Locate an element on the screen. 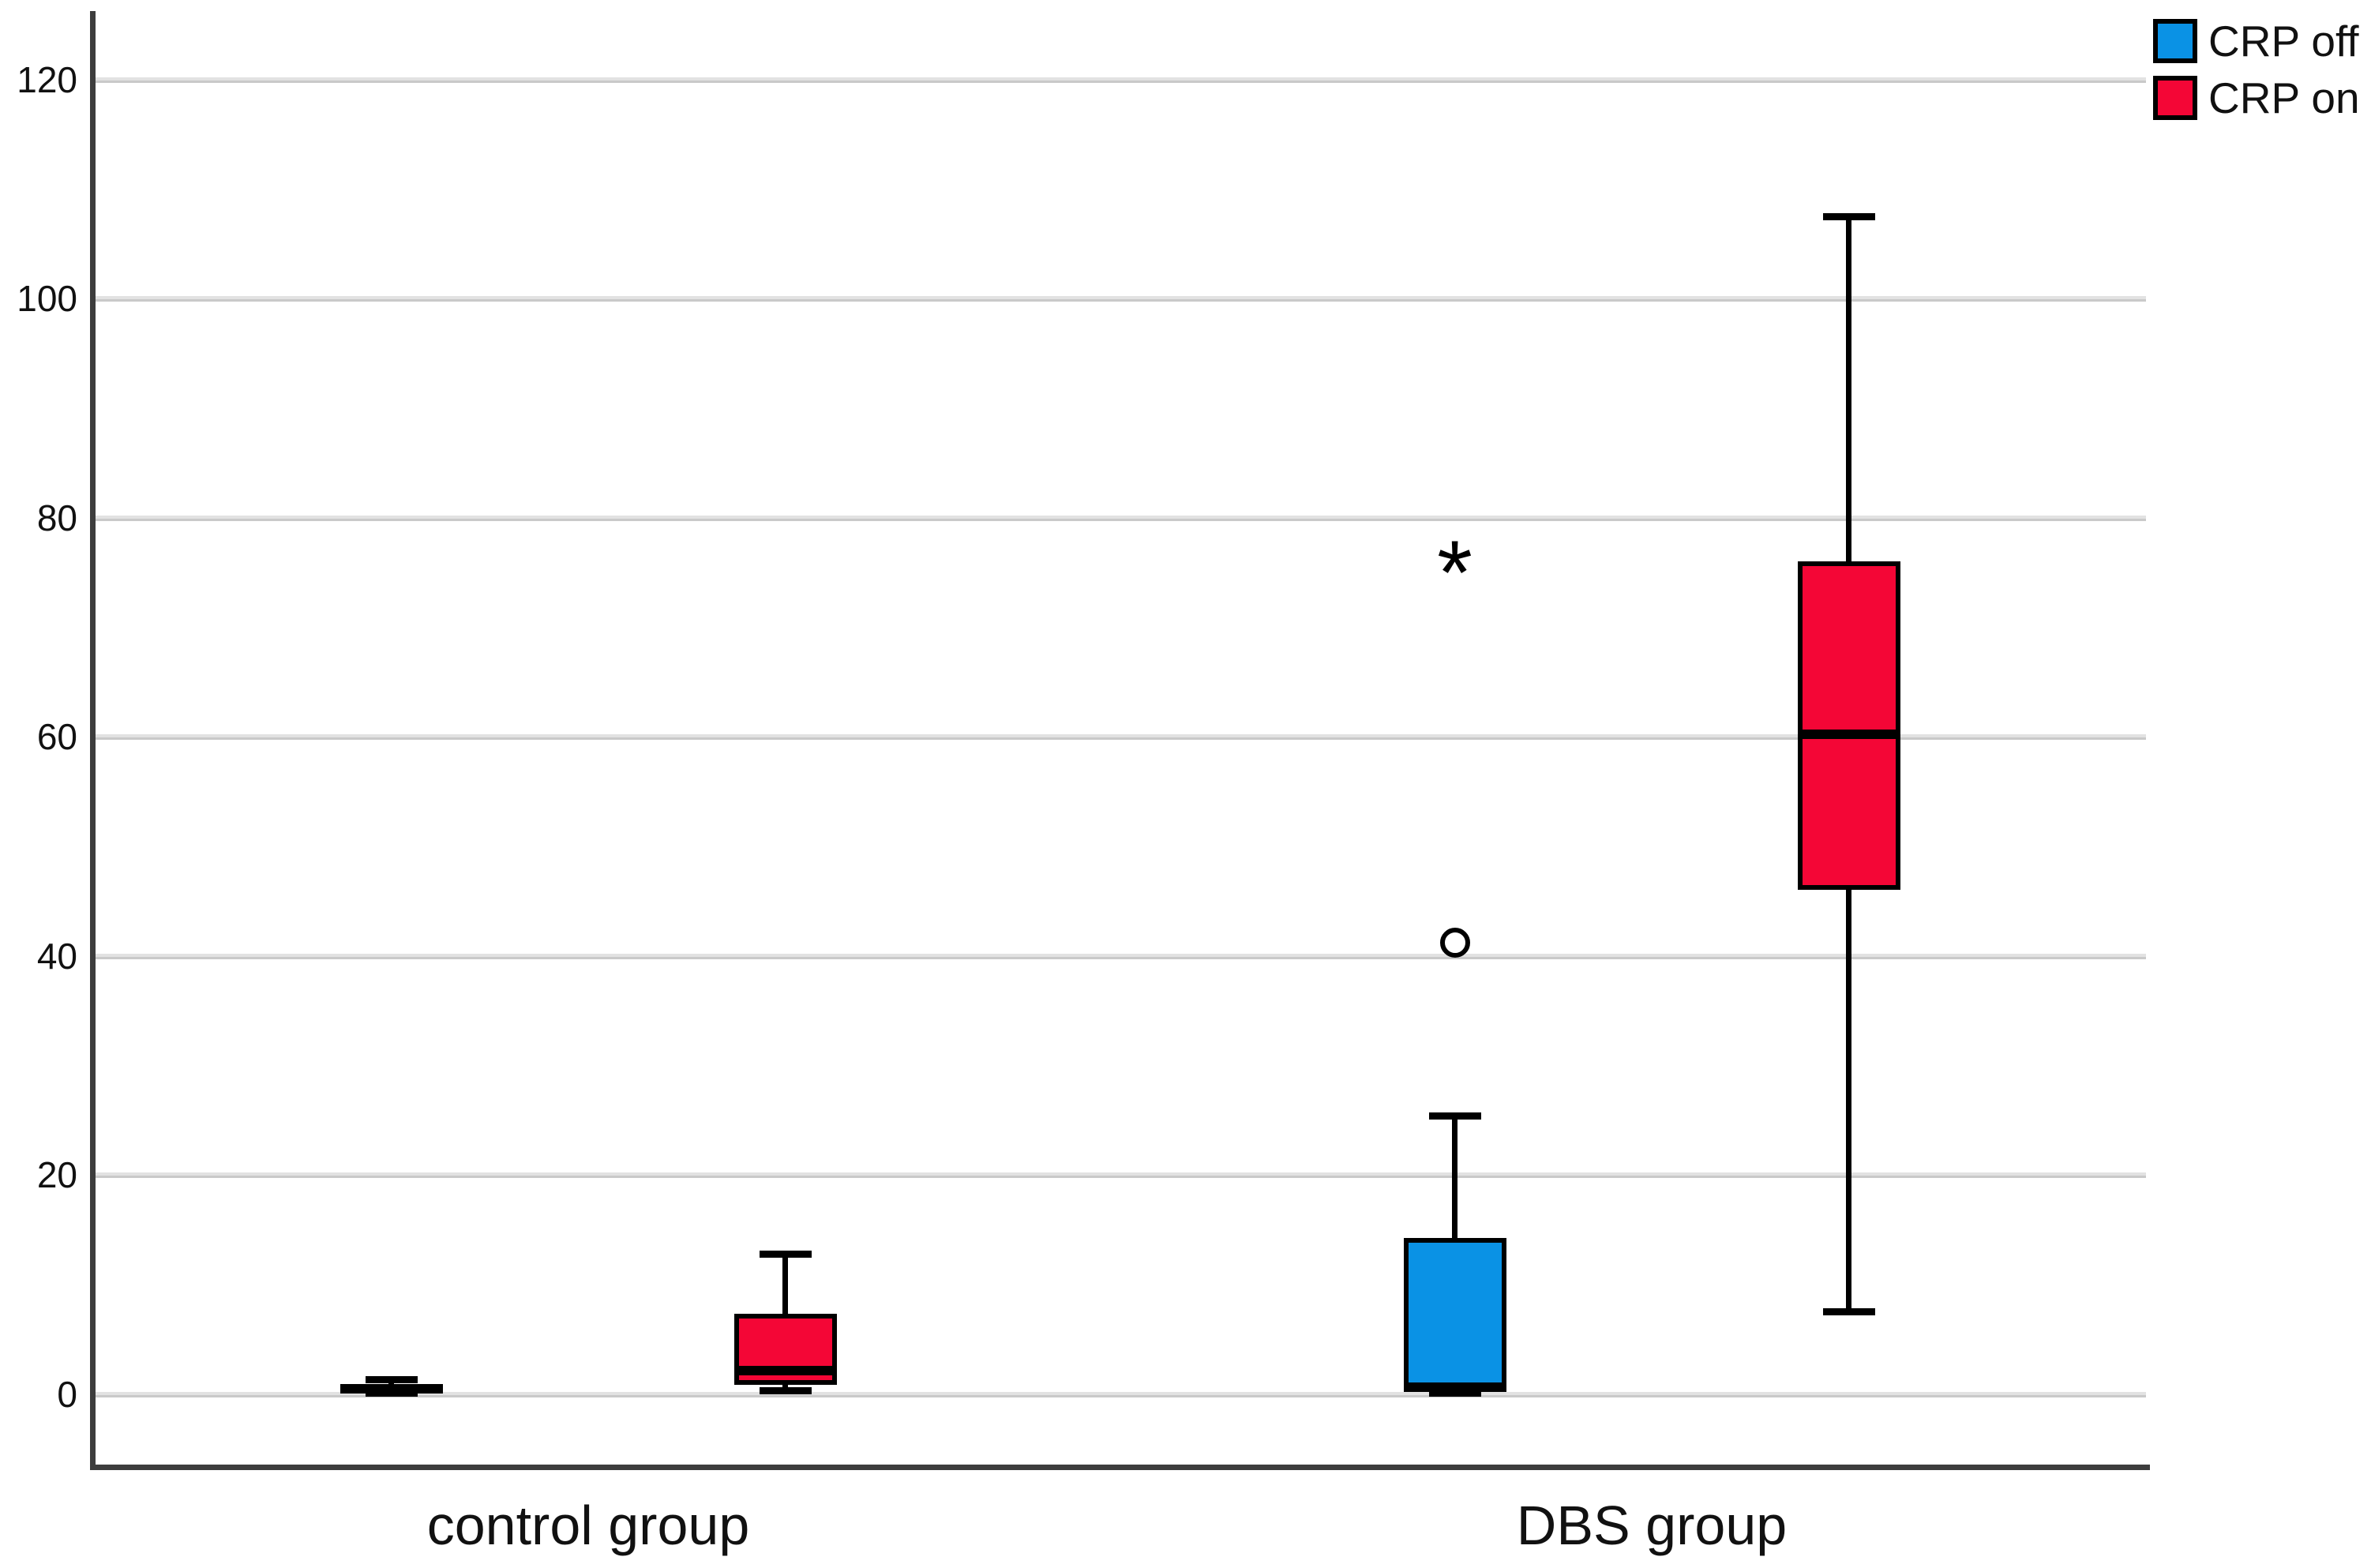 The height and width of the screenshot is (1568, 2371). y-tick-label-120: 120 is located at coordinates (47, 79).